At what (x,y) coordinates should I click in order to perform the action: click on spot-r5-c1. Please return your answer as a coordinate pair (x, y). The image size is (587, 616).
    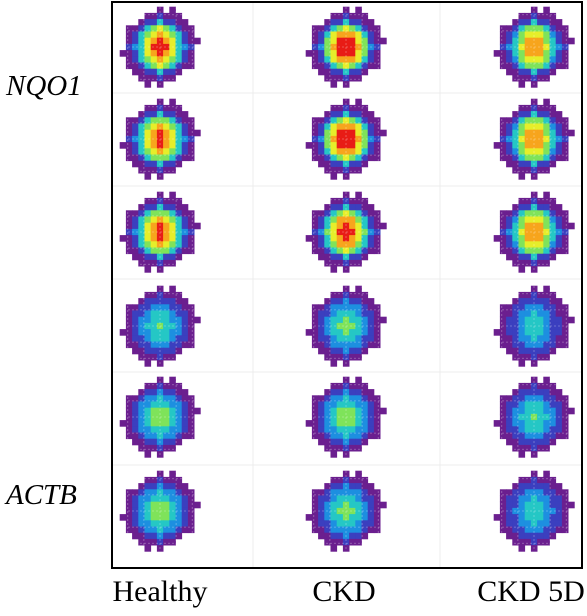
    Looking at the image, I should click on (160, 417).